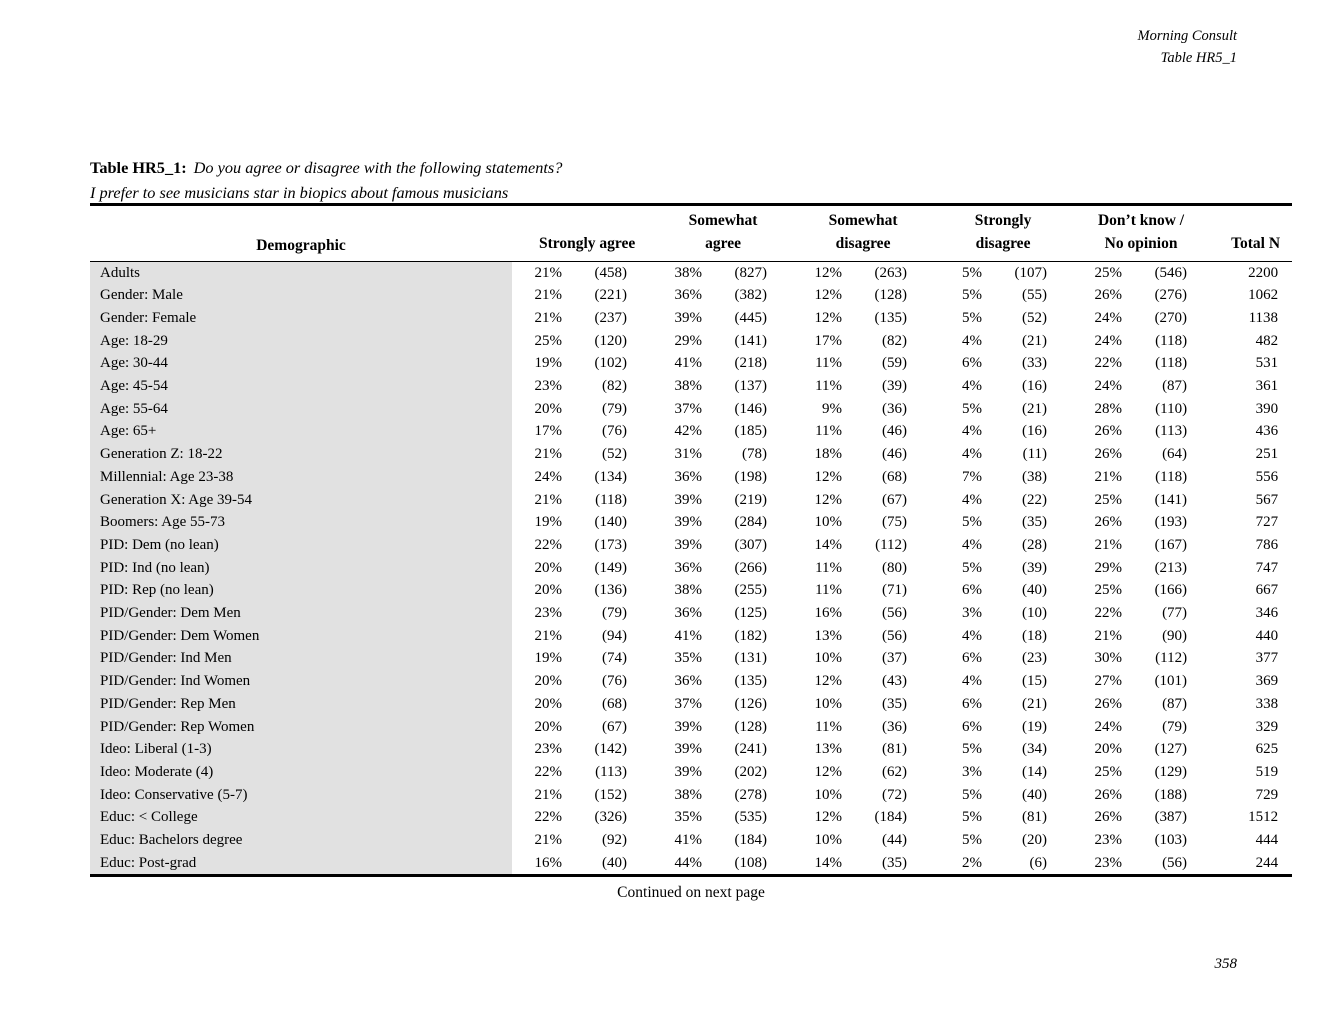 This screenshot has width=1320, height=1020. Describe the element at coordinates (1171, 363) in the screenshot. I see `dont-know-n: (118)` at that location.